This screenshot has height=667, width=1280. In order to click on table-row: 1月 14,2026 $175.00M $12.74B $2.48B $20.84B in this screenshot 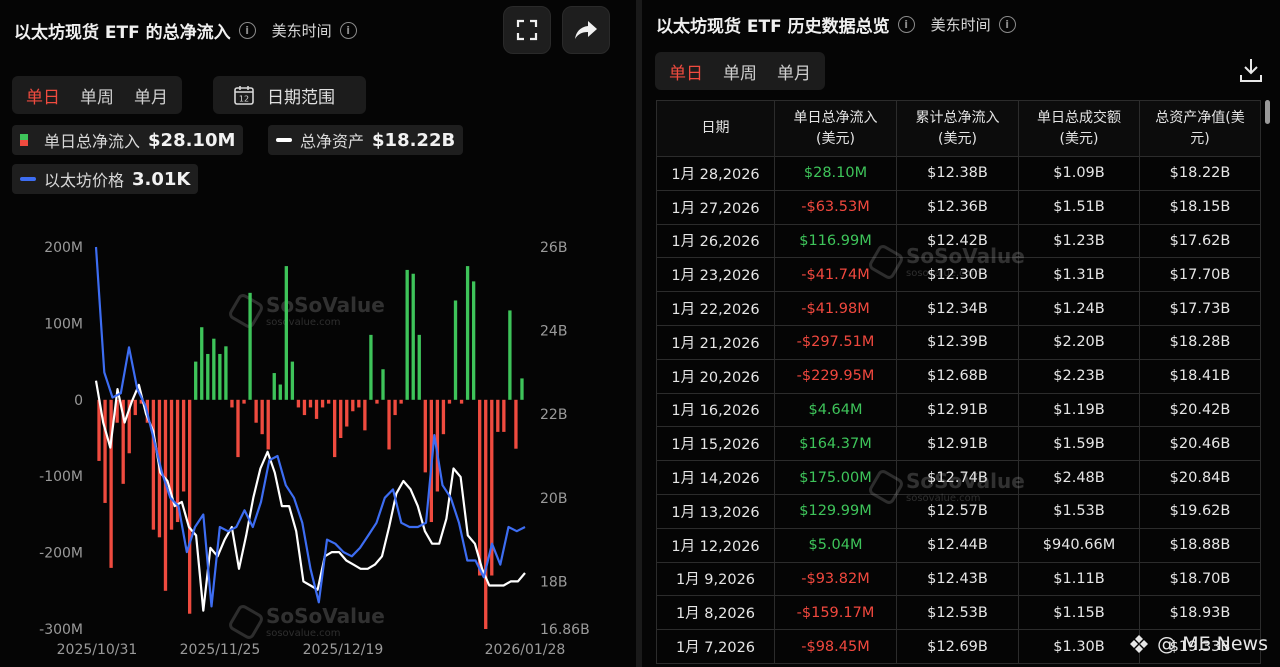, I will do `click(958, 477)`.